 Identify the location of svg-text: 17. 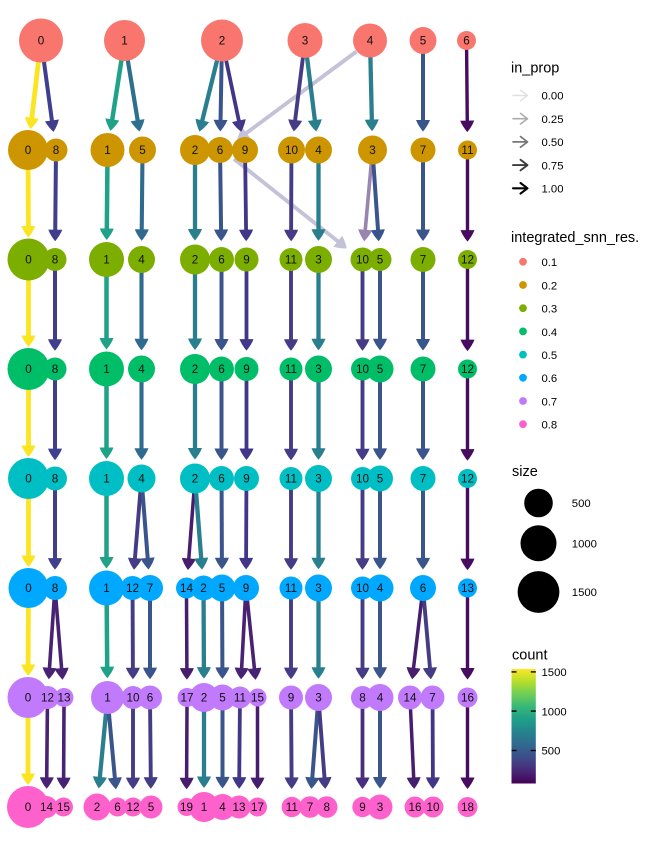
(186, 698).